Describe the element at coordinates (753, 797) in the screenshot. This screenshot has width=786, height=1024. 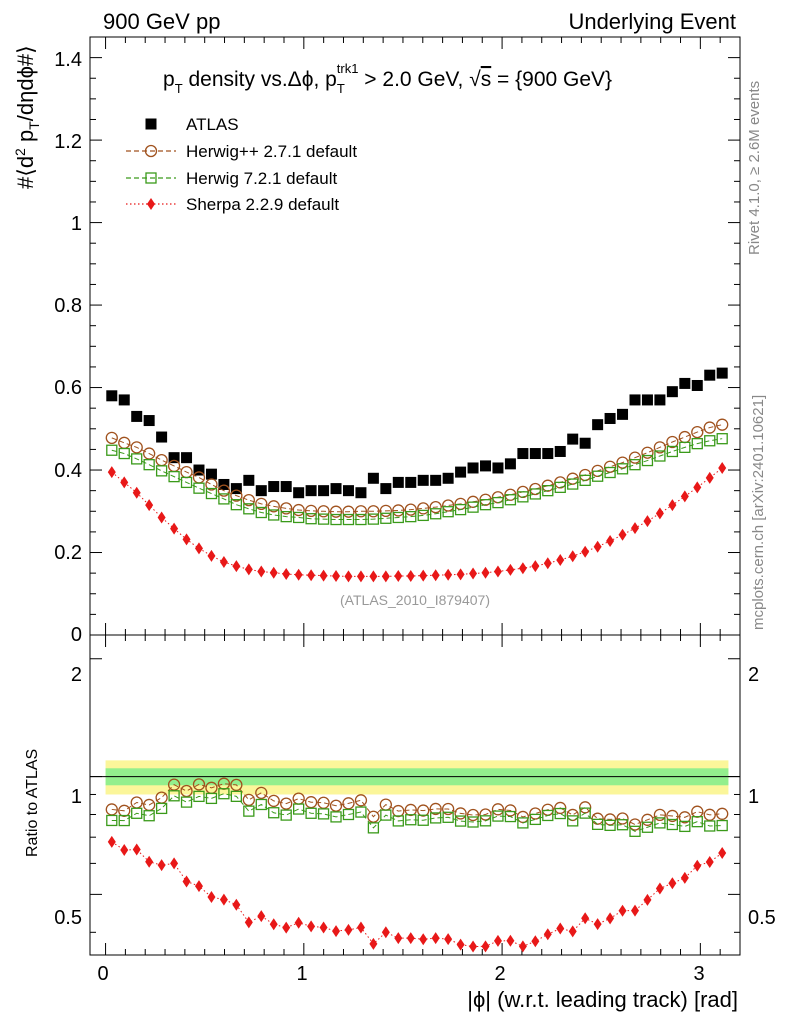
I see `ratio-tick-label-right: 1` at that location.